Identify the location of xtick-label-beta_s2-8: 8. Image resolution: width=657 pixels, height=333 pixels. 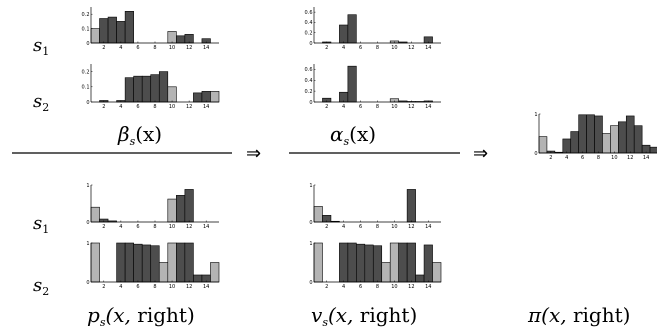
(154, 107).